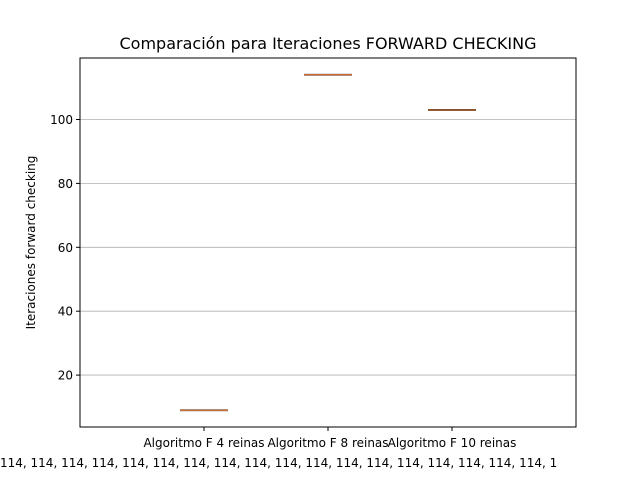  What do you see at coordinates (452, 443) in the screenshot?
I see `x-tick-label: Algoritmo F 10 reinas` at bounding box center [452, 443].